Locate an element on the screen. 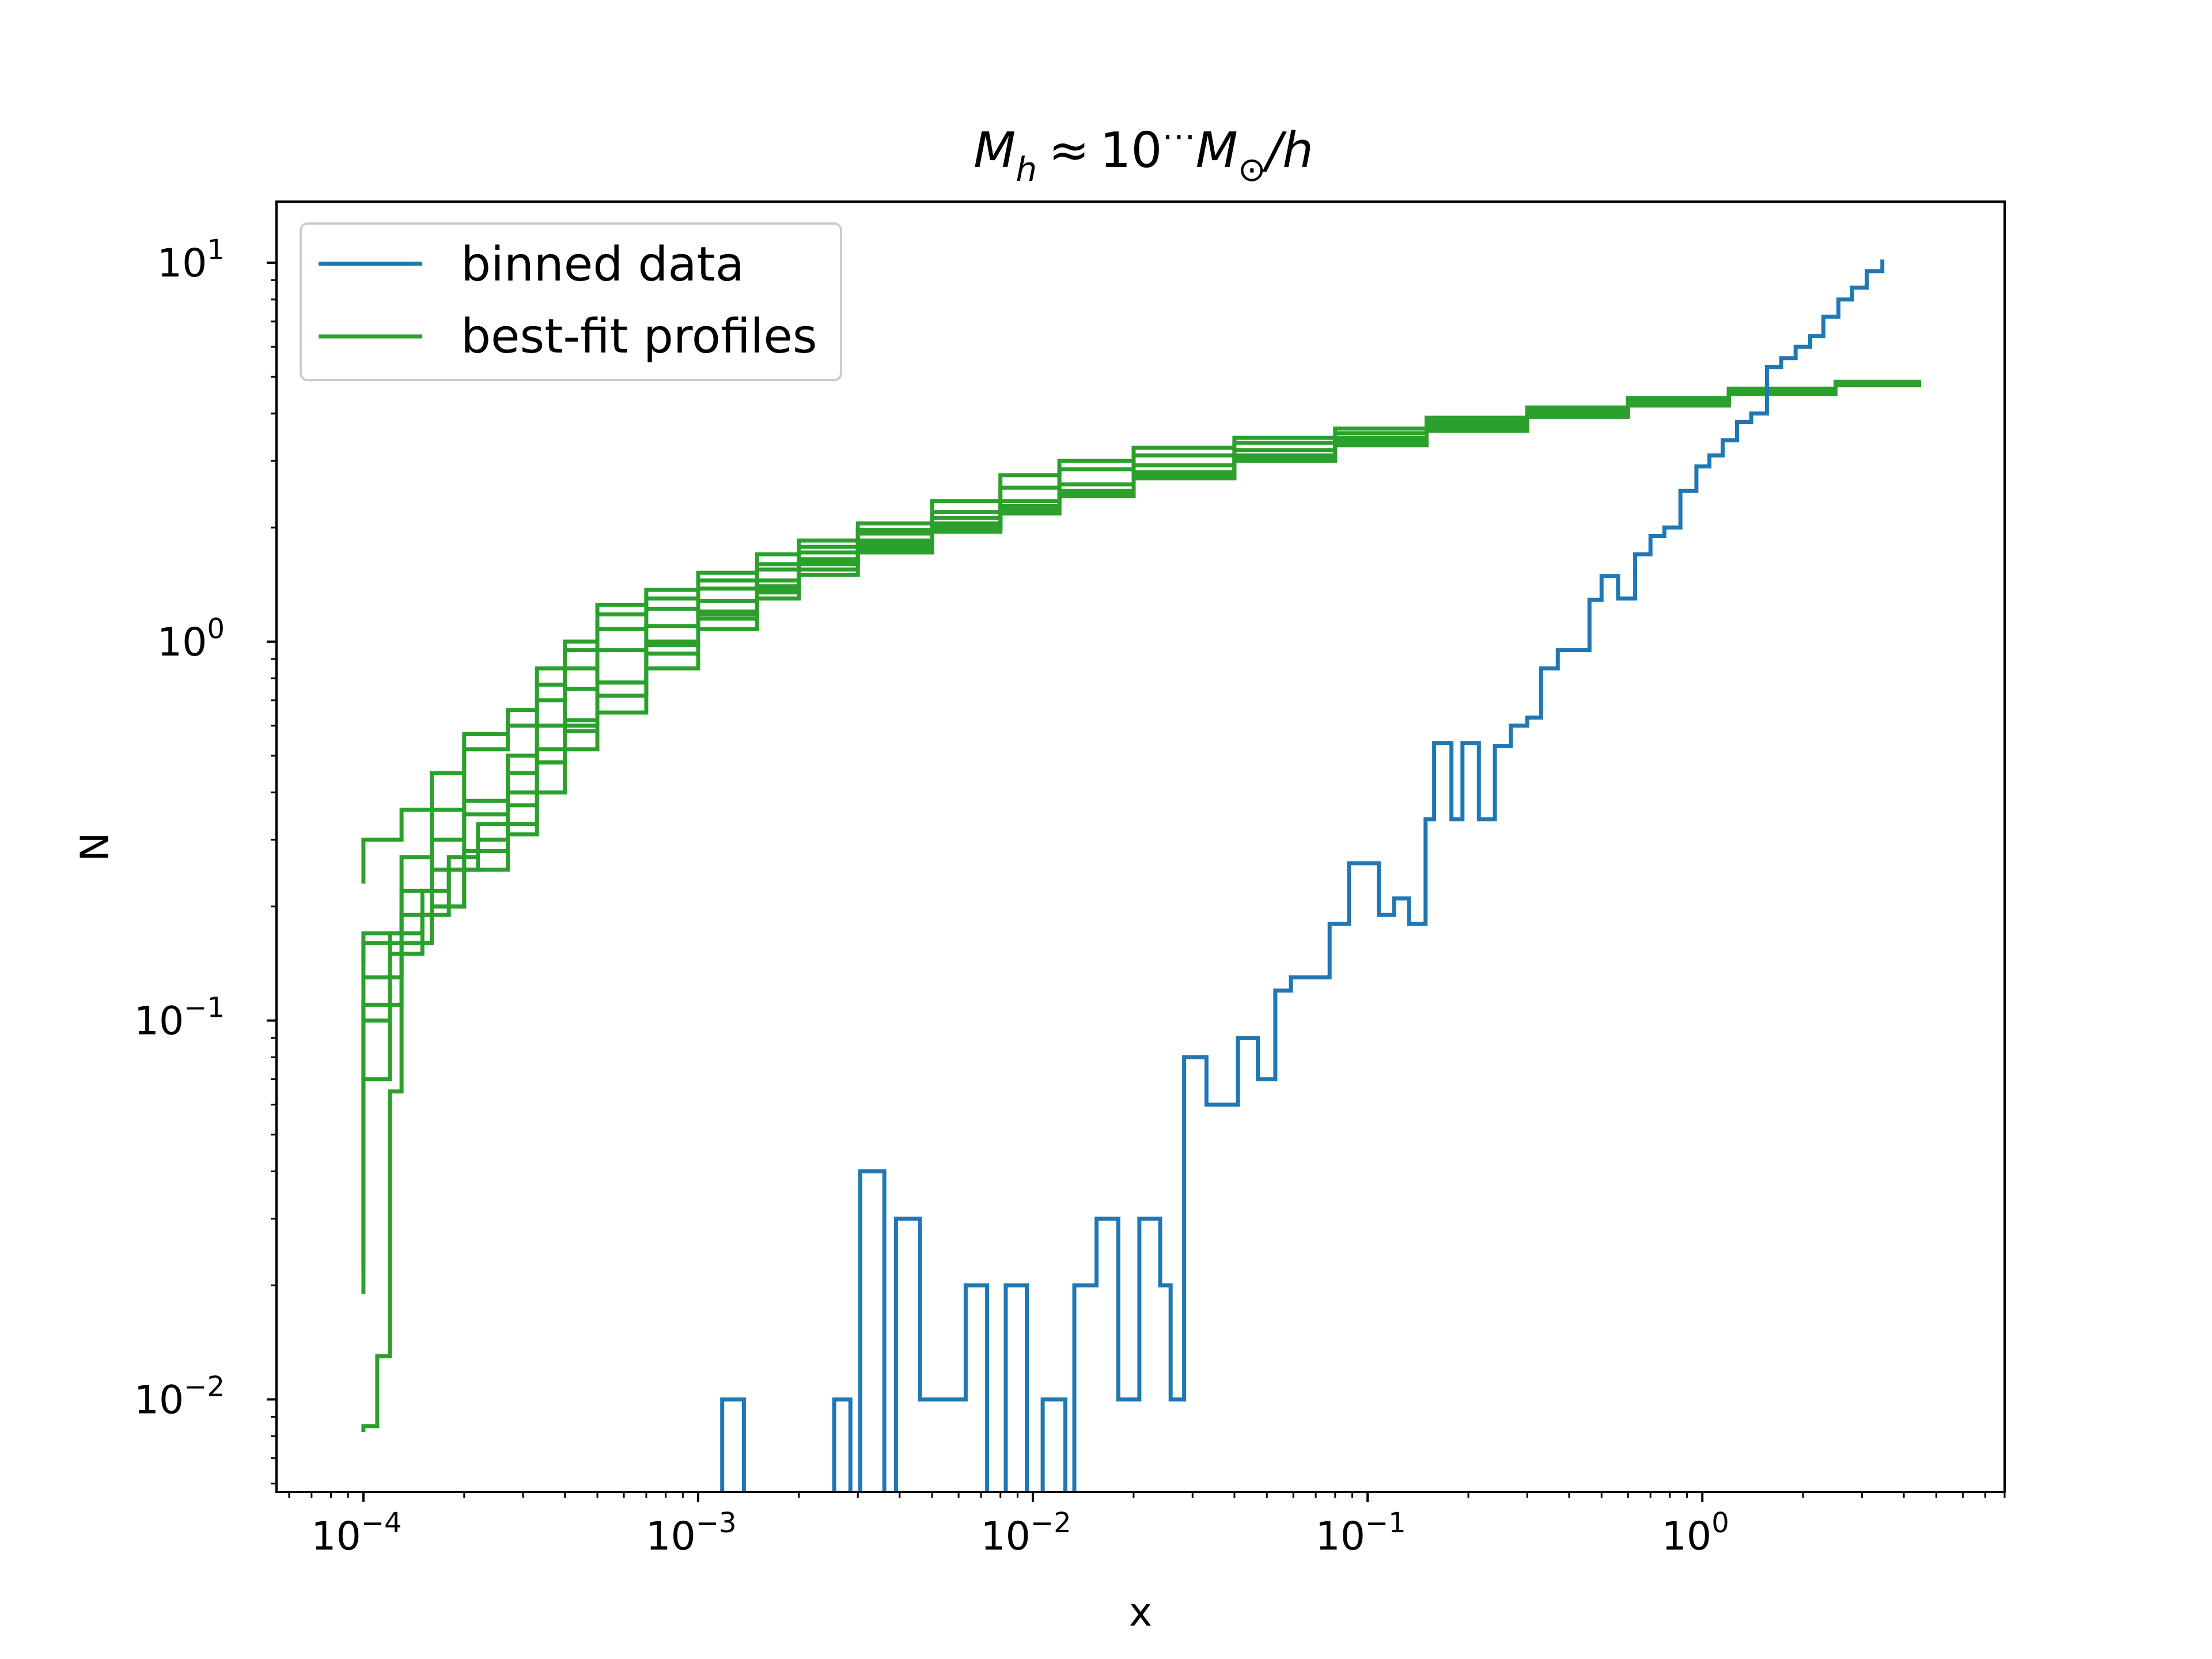  y-tick-label: 10⁰ is located at coordinates (191, 639).